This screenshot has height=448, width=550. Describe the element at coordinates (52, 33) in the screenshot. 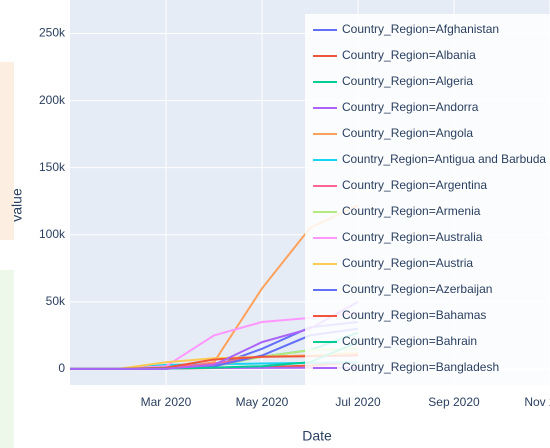

I see `y-tick-label: 250k` at that location.